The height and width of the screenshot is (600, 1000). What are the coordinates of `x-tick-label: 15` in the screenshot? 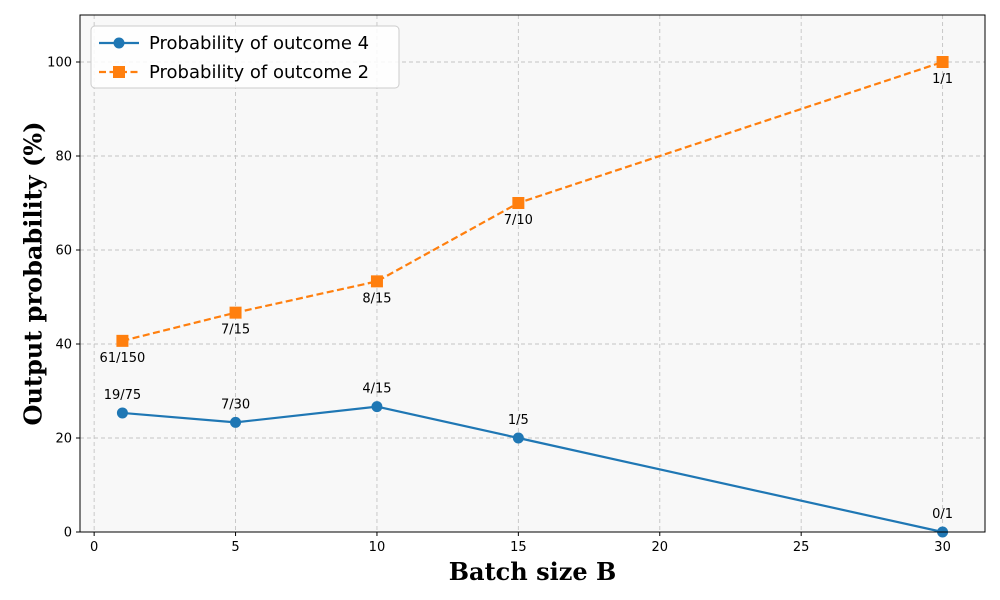 It's located at (518, 547).